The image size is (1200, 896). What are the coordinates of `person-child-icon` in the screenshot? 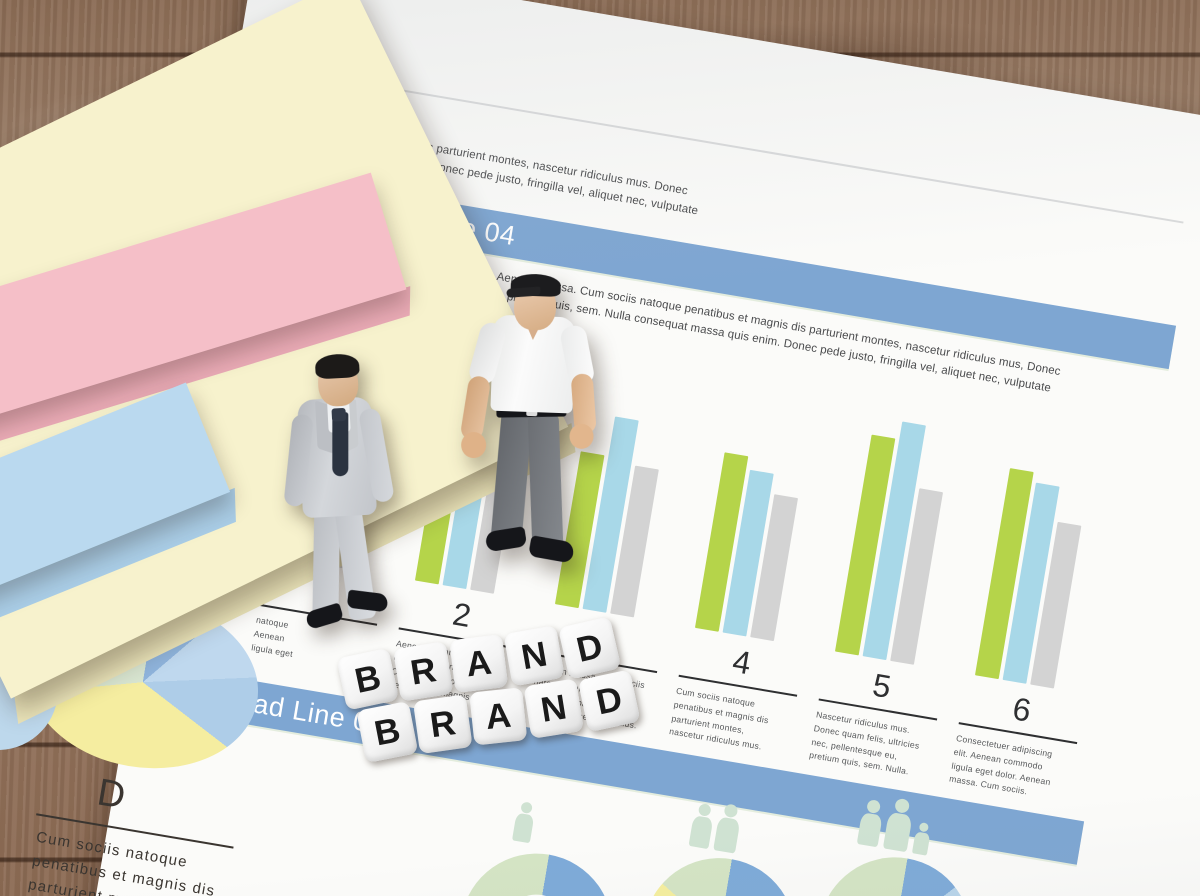 It's located at (921, 838).